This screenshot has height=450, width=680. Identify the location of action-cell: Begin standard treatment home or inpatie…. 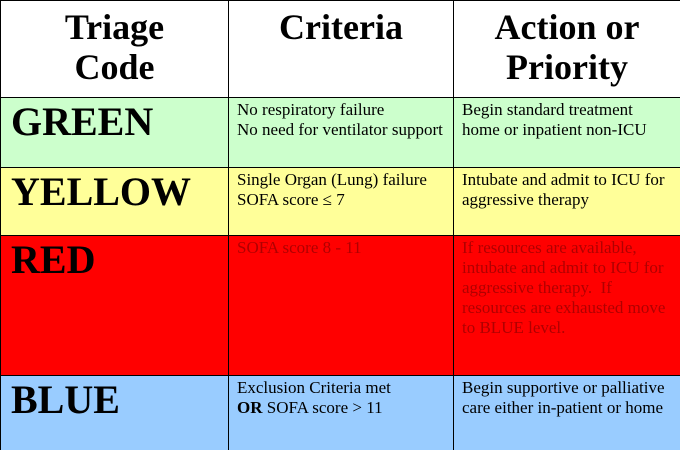
(566, 132).